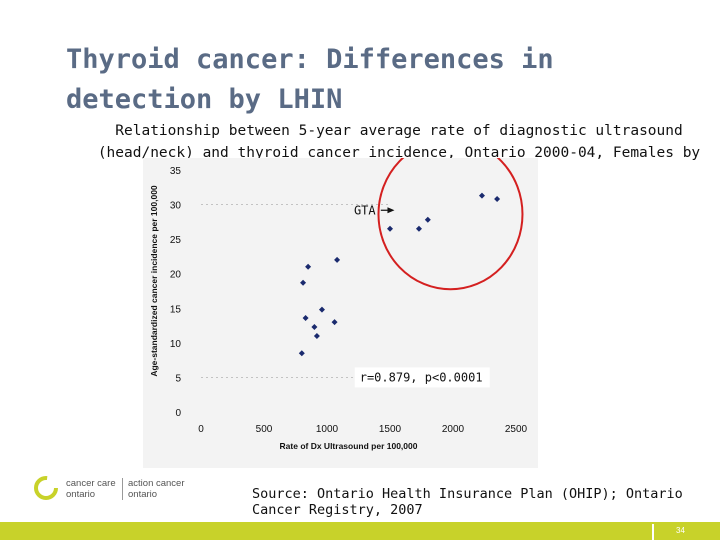 The width and height of the screenshot is (720, 540). I want to click on y-tick-label: 35, so click(176, 171).